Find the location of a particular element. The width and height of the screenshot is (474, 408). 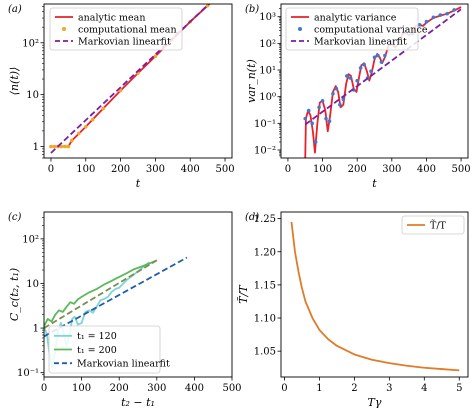

legend-label: t₁ = 200 is located at coordinates (97, 350).